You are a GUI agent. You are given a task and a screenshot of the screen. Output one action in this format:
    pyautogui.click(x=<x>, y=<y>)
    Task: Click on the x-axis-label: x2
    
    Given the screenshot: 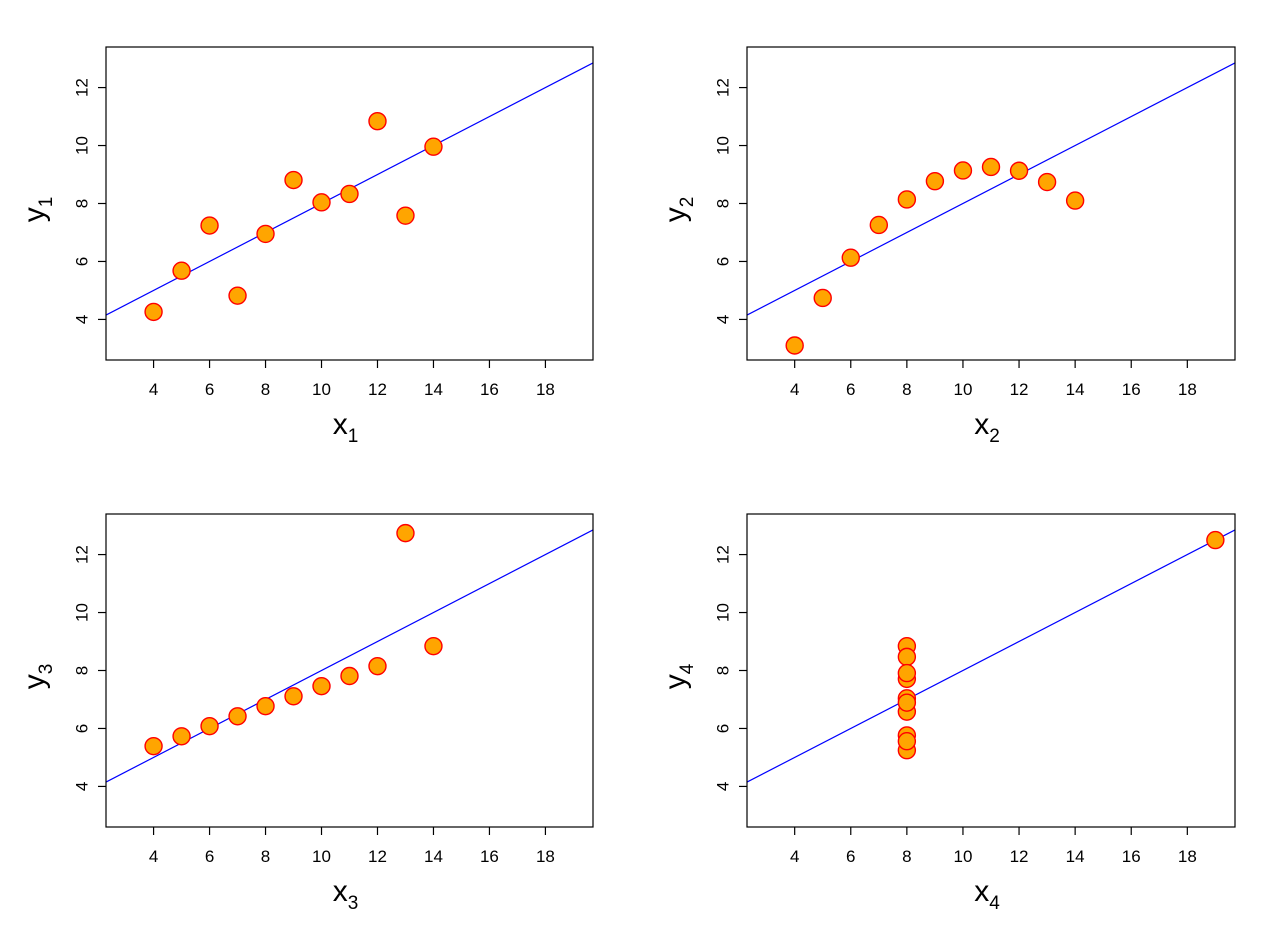 What is the action you would take?
    pyautogui.click(x=987, y=427)
    